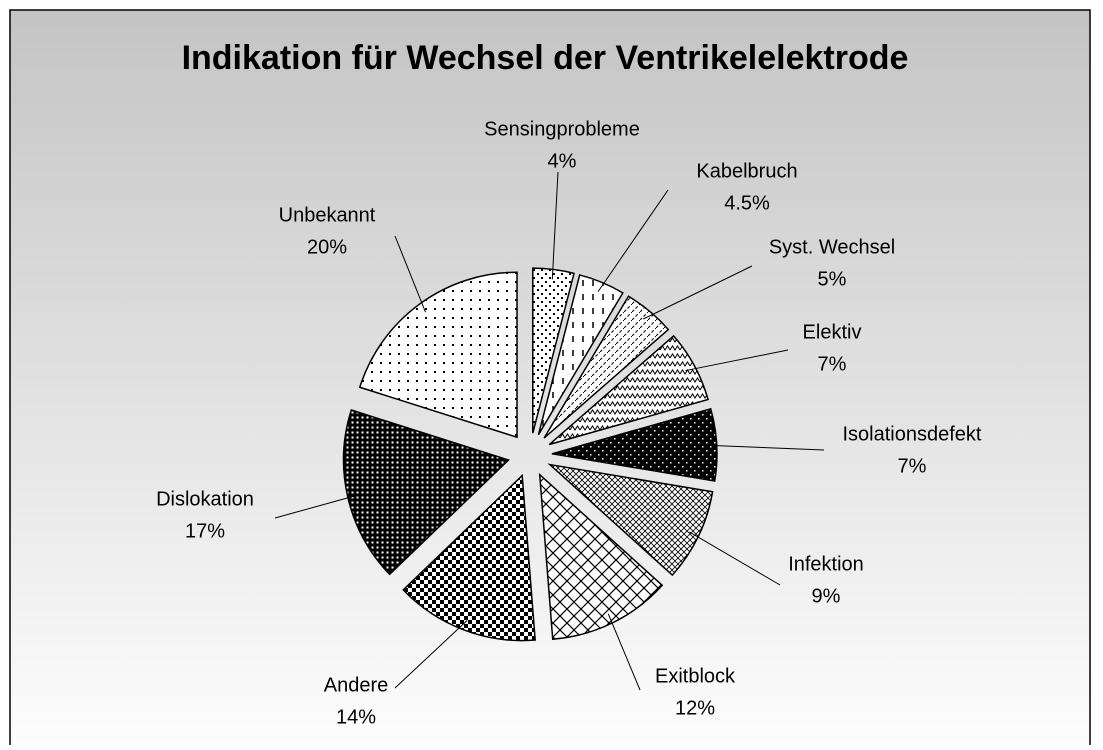 This screenshot has width=1103, height=750. What do you see at coordinates (832, 279) in the screenshot?
I see `value-label: 5%` at bounding box center [832, 279].